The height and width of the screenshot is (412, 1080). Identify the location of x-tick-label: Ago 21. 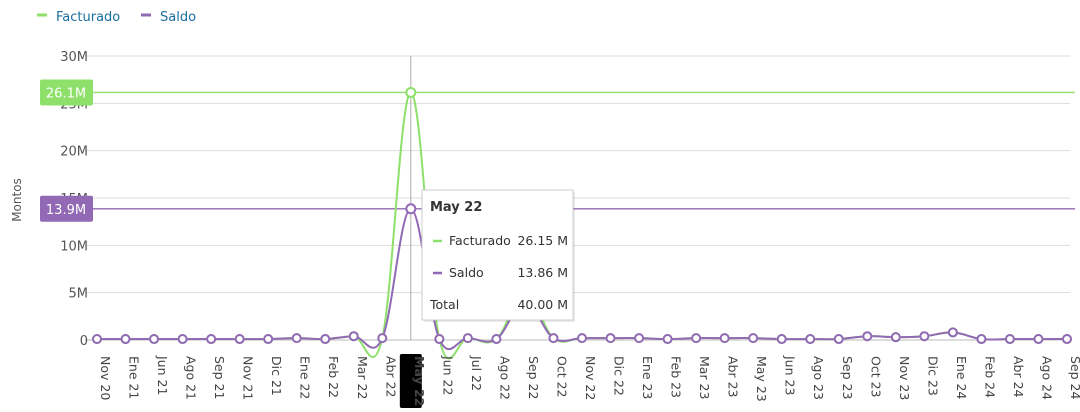
(191, 378).